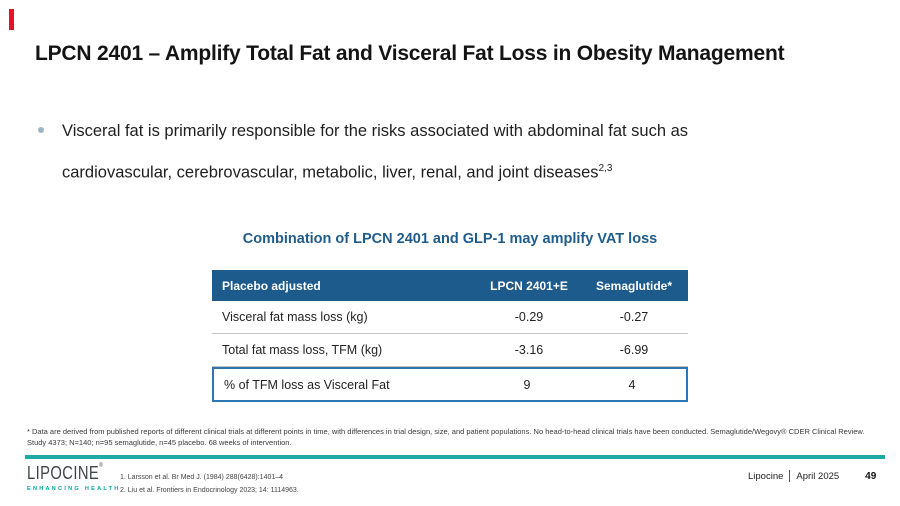 This screenshot has width=900, height=506. I want to click on row-value-lpcn: 9, so click(527, 384).